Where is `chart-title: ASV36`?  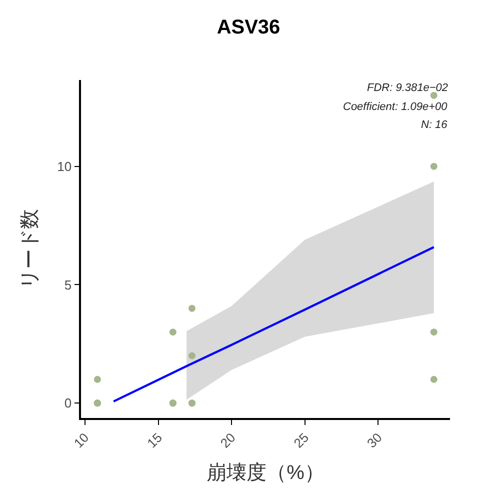 chart-title: ASV36 is located at coordinates (248, 27).